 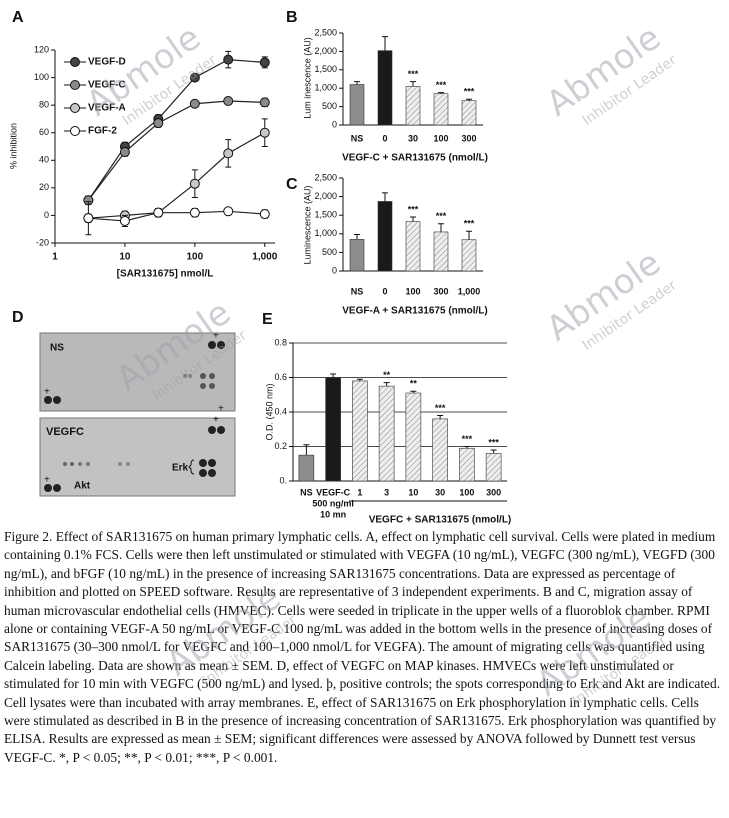 What do you see at coordinates (307, 78) in the screenshot?
I see `y-axis-label: Lum inescence (AU)` at bounding box center [307, 78].